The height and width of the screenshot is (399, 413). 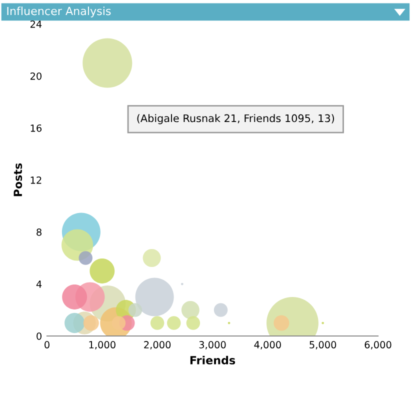 What do you see at coordinates (39, 336) in the screenshot?
I see `y-tick-label: 0` at bounding box center [39, 336].